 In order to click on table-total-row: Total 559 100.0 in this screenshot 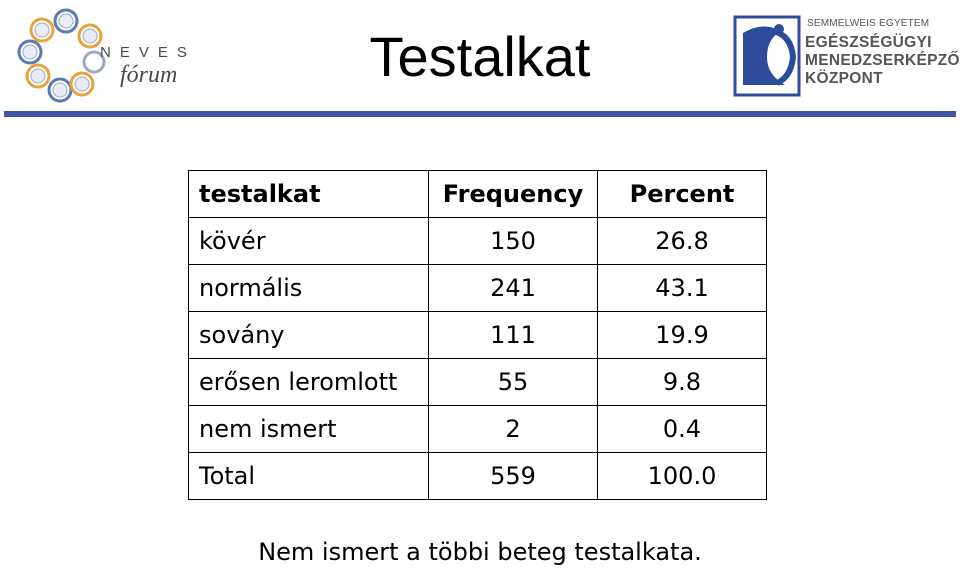, I will do `click(477, 476)`.